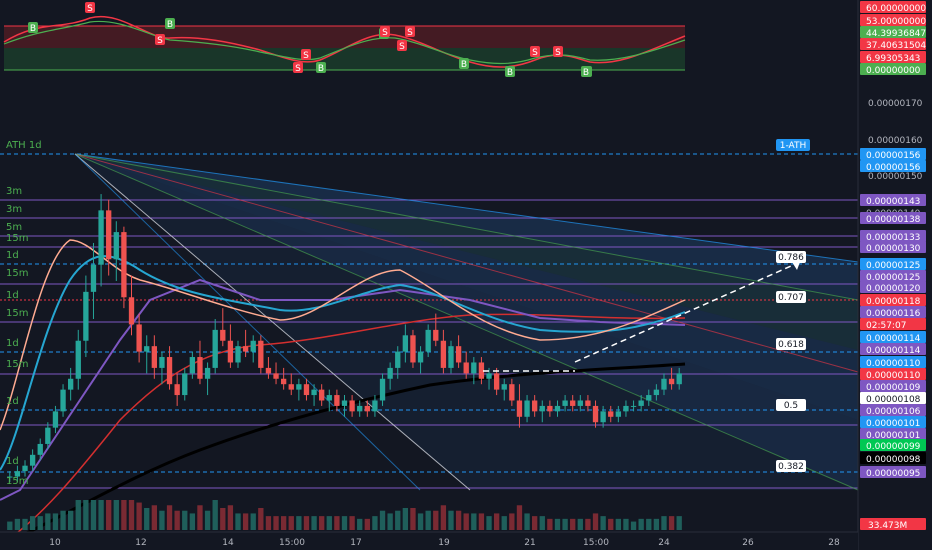 This screenshot has height=550, width=932. I want to click on osc-badge-text: 53.00000000, so click(896, 22).